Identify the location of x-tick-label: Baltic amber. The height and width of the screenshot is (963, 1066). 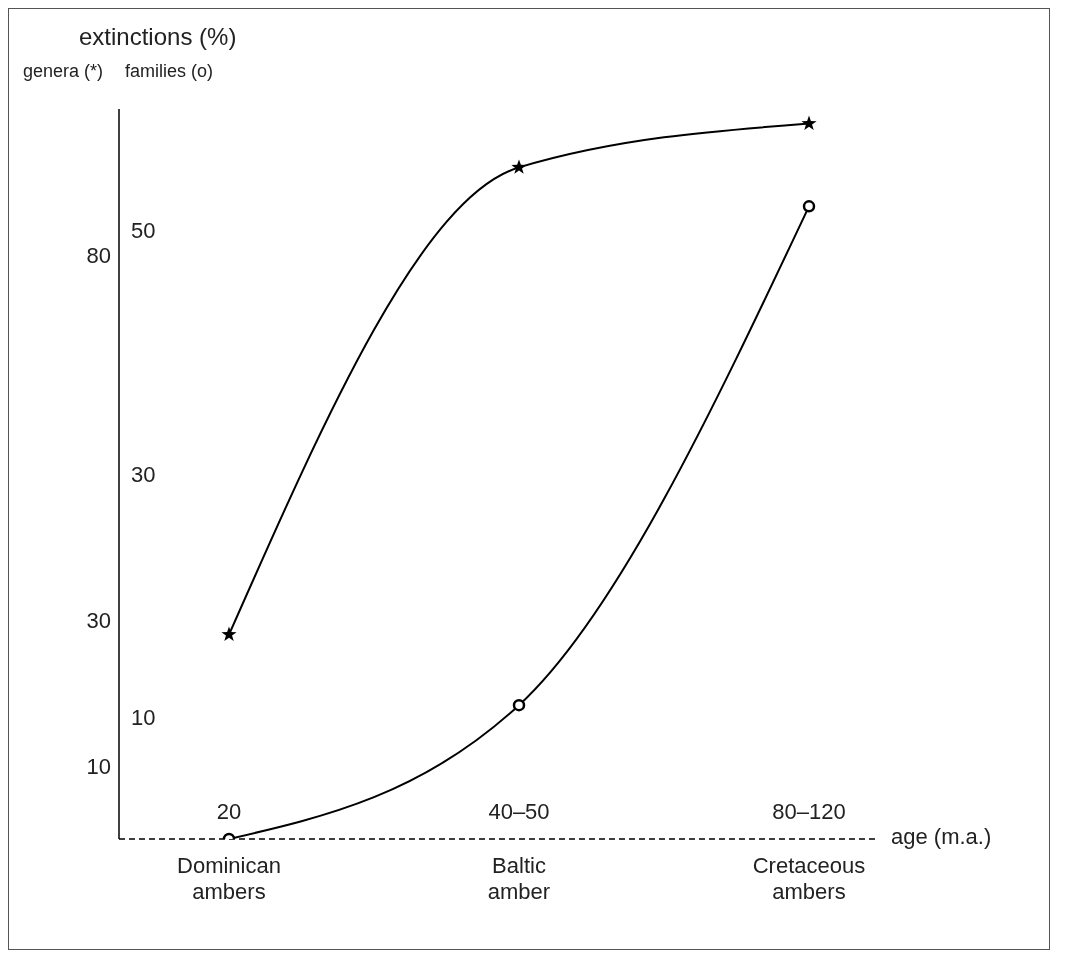
(519, 878).